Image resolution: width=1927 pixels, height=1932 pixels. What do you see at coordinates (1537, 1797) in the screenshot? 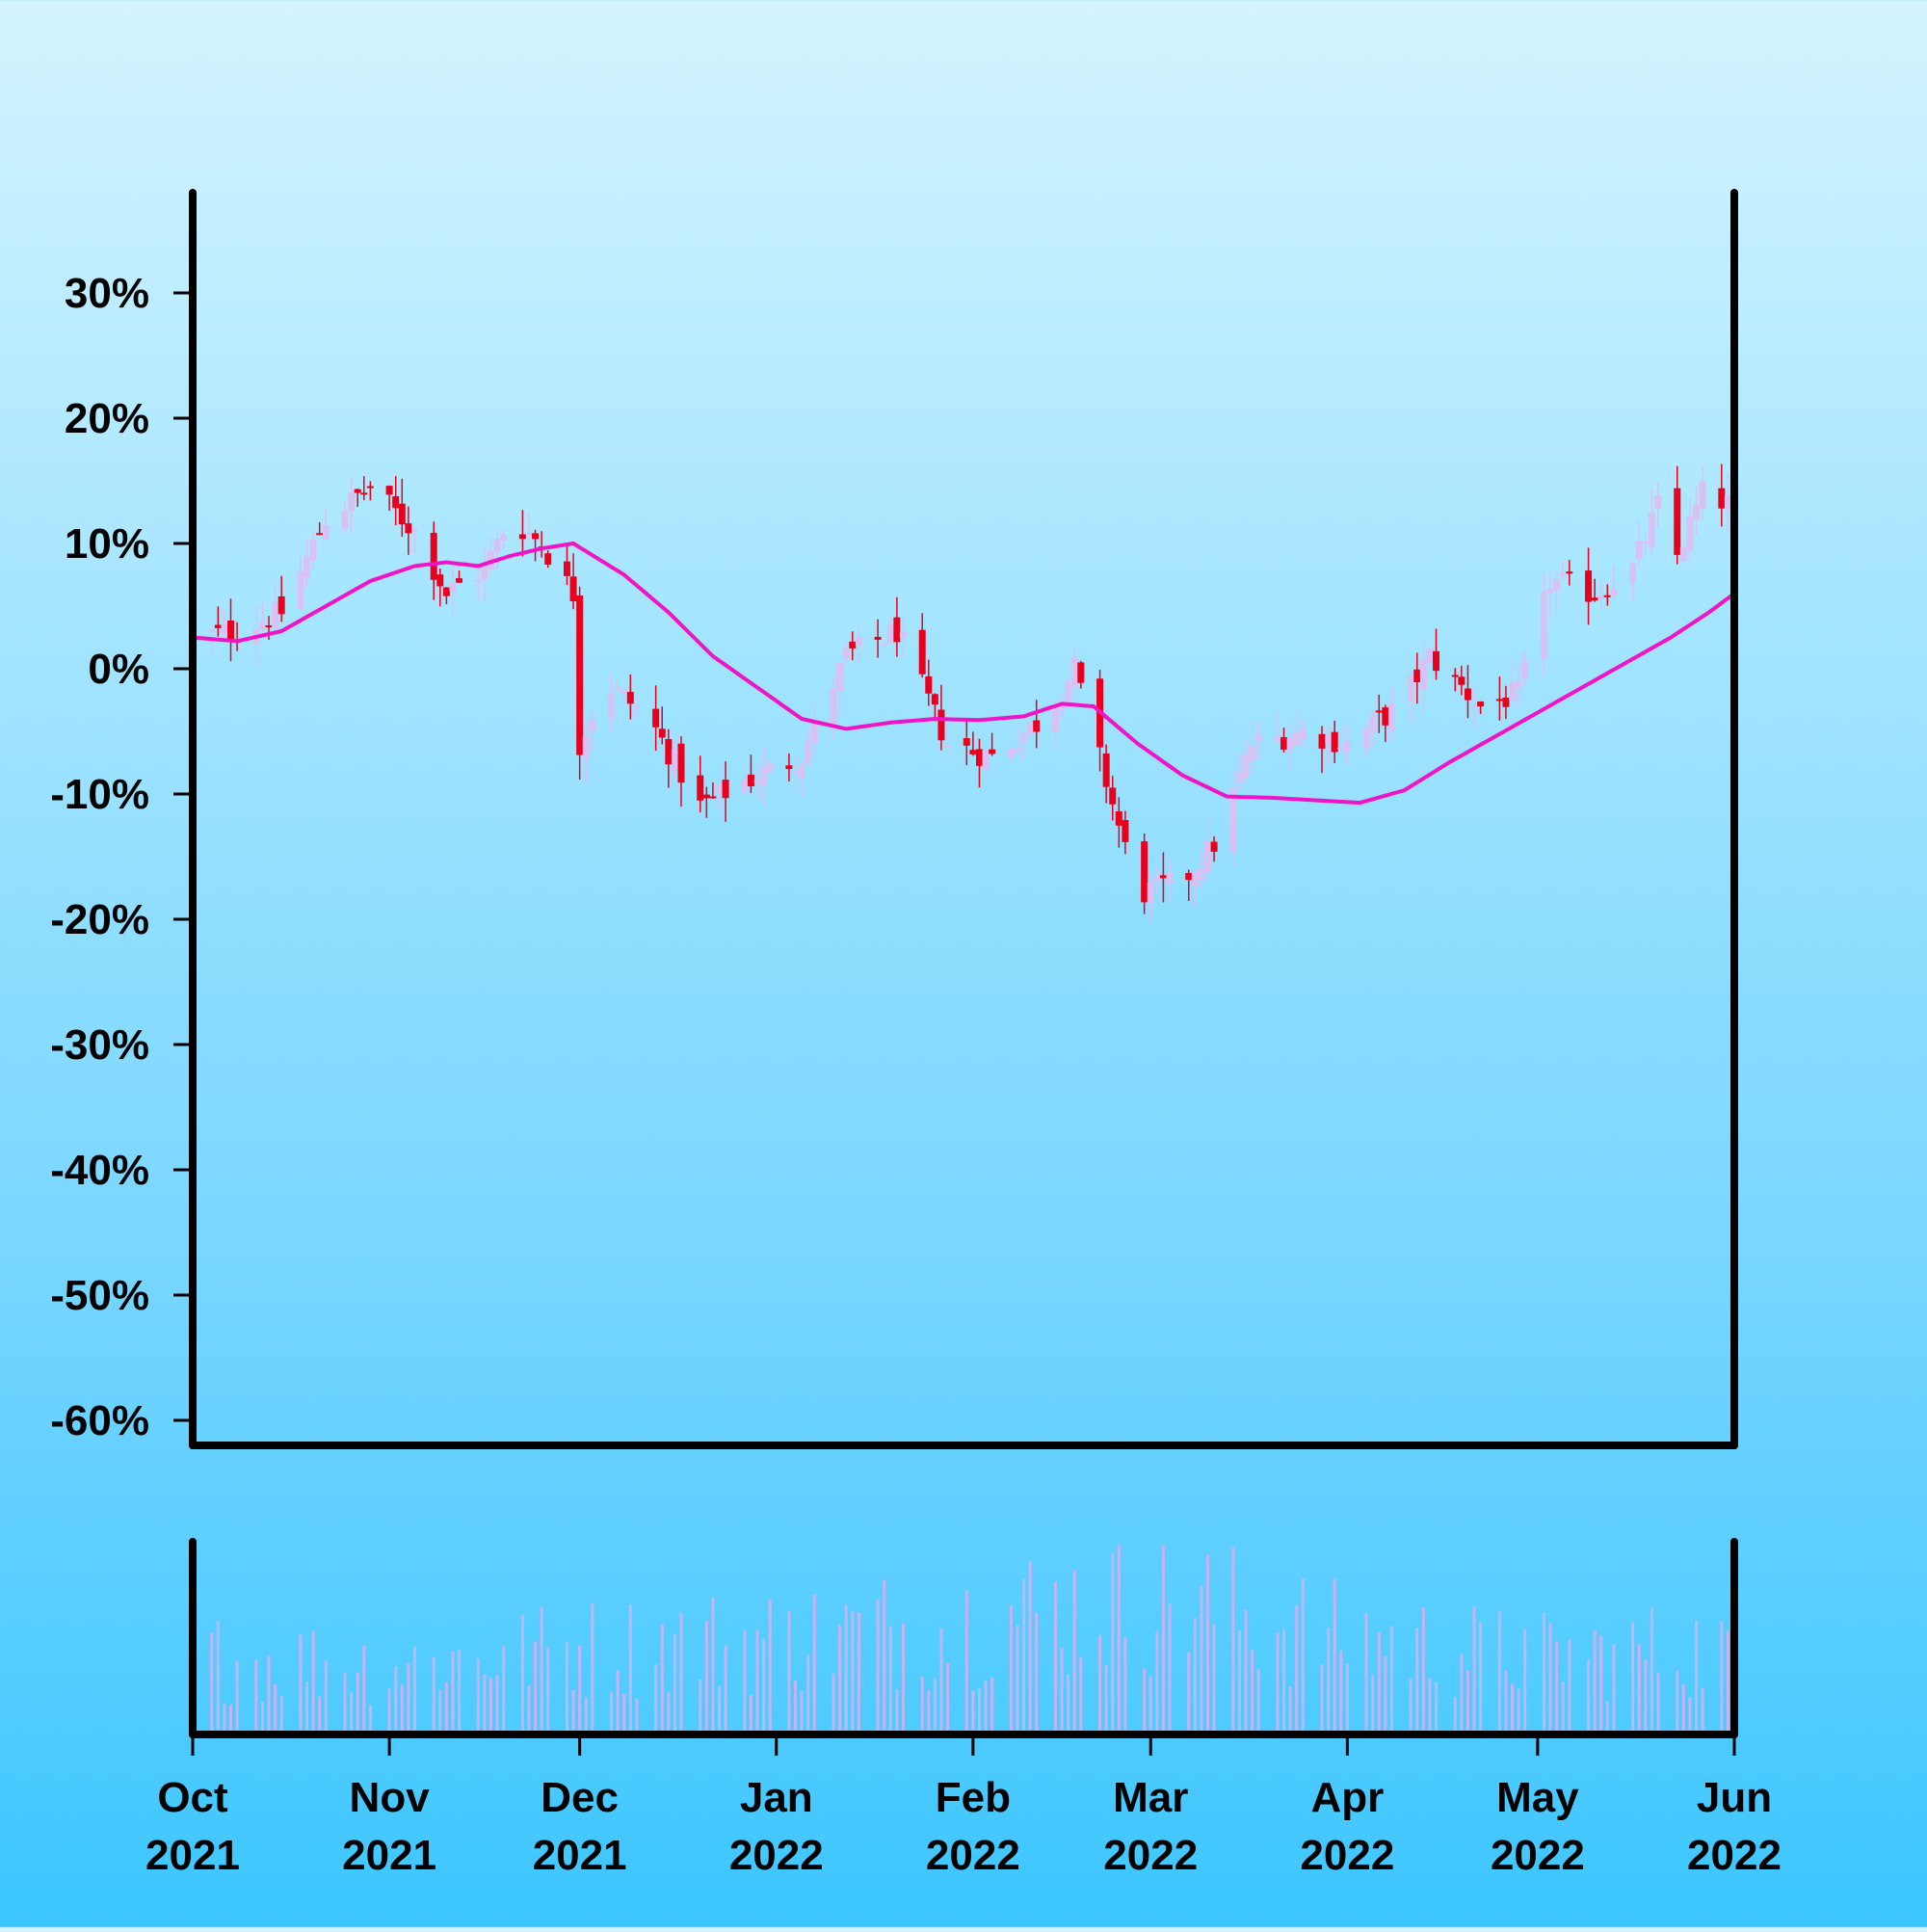
I see `x-tick-label-month: May` at bounding box center [1537, 1797].